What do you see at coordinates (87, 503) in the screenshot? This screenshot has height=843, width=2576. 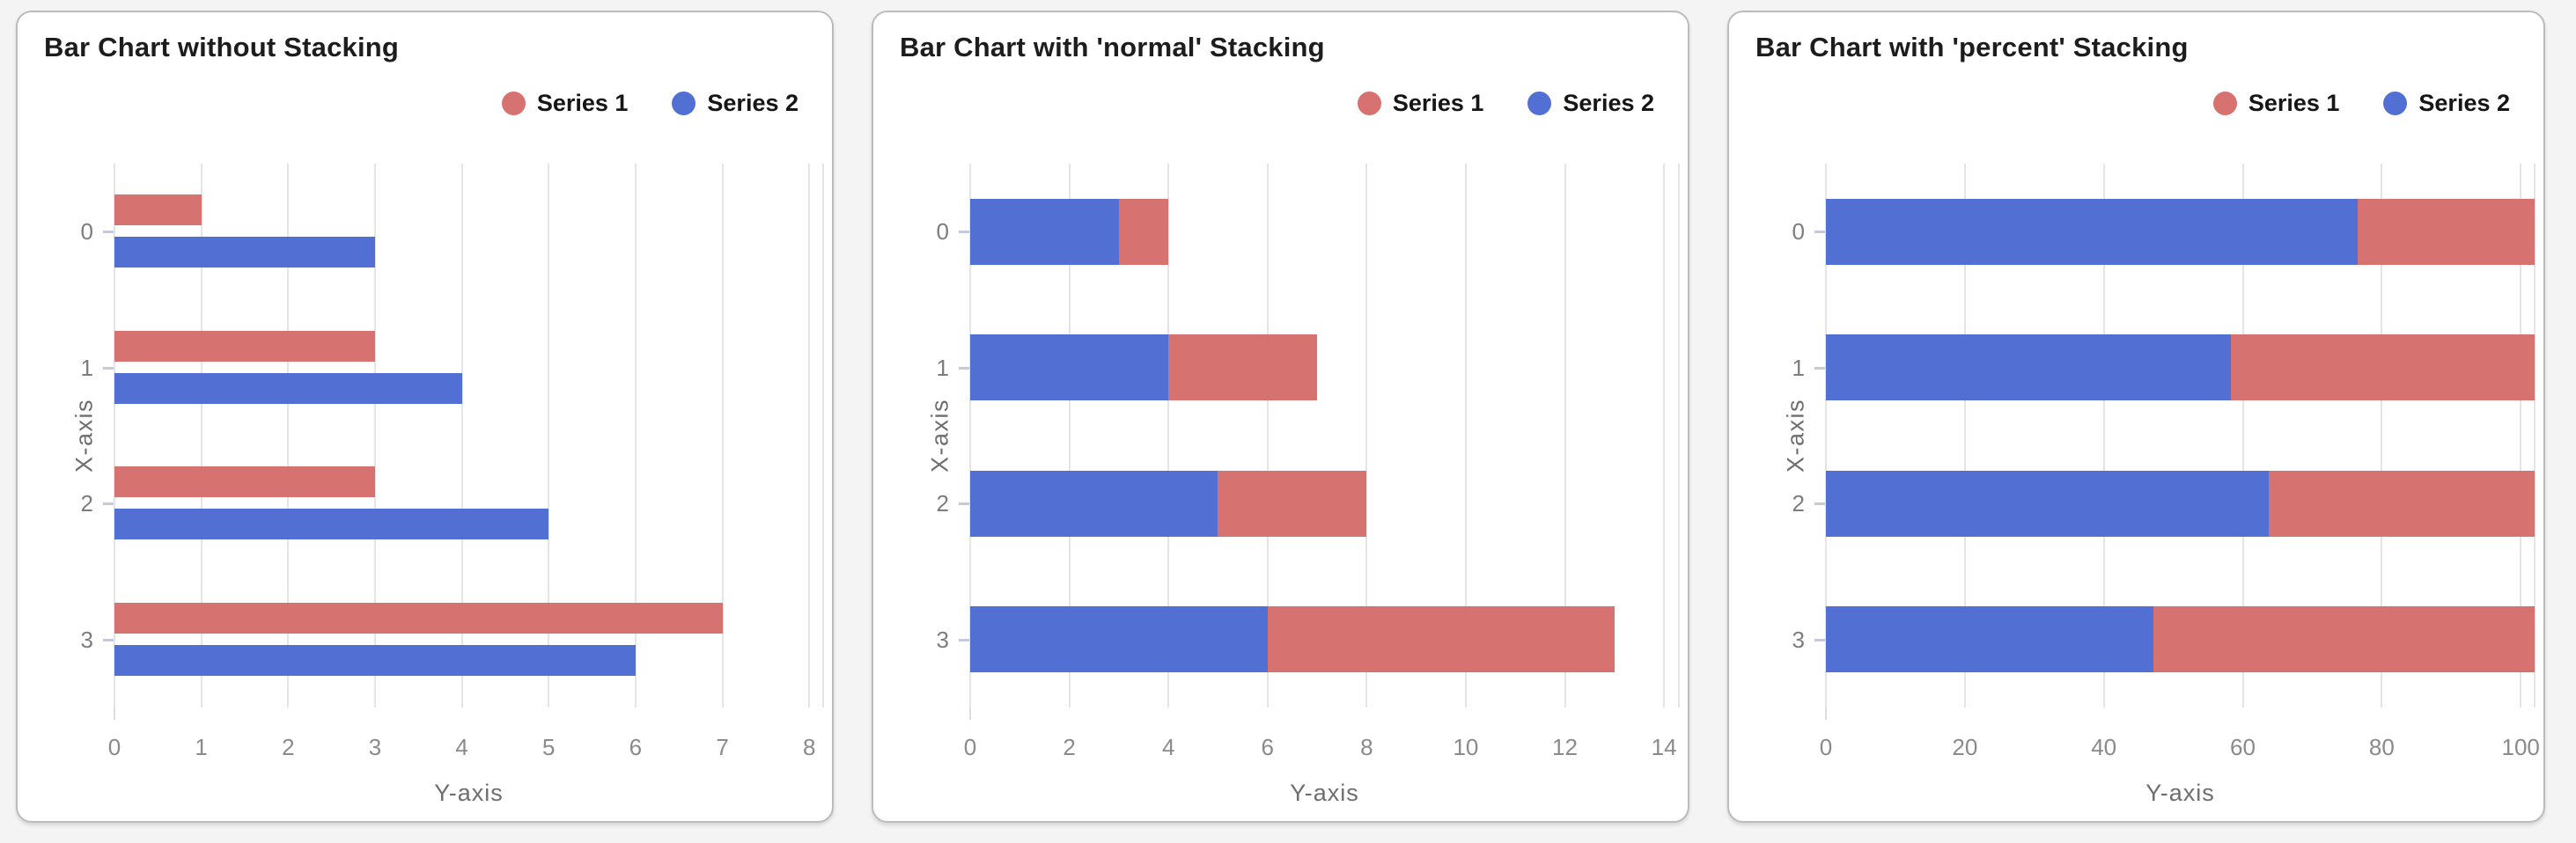 I see `category-label: 2` at bounding box center [87, 503].